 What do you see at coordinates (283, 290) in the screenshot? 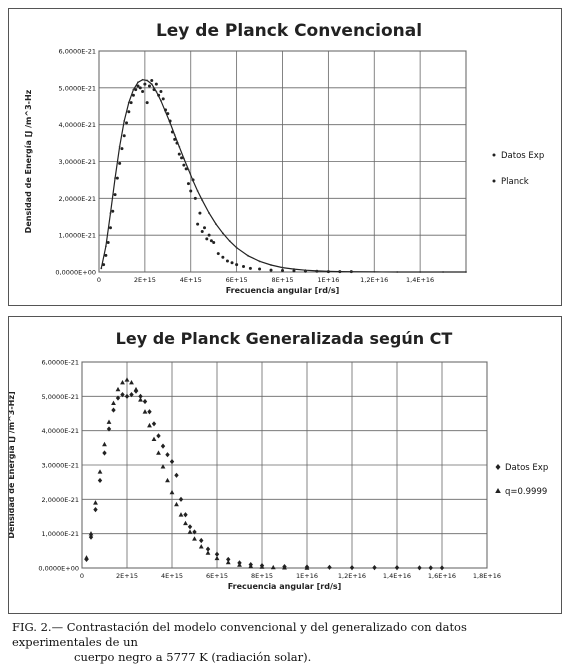
I see `chart1-x-axis-label: Frecuencia angular [rd/s]` at bounding box center [283, 290].